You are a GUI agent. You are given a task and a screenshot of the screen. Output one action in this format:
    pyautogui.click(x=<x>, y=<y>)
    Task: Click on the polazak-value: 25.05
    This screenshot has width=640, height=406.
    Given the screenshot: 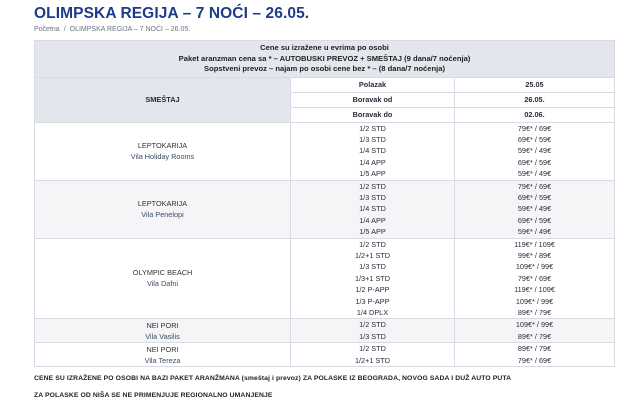 What is the action you would take?
    pyautogui.click(x=534, y=84)
    